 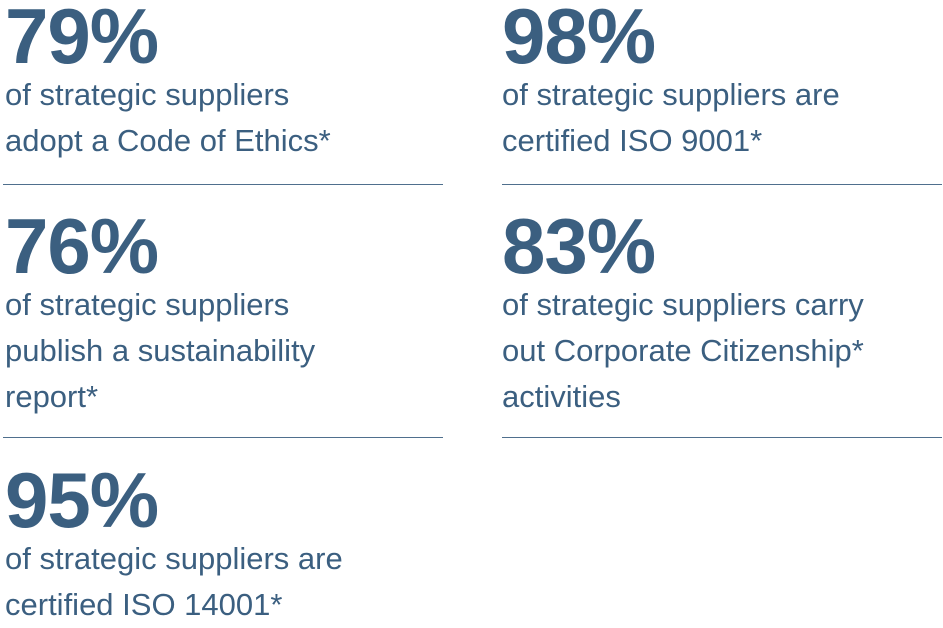 I want to click on stat-description: adopt a Code of Ethics*, so click(x=168, y=140).